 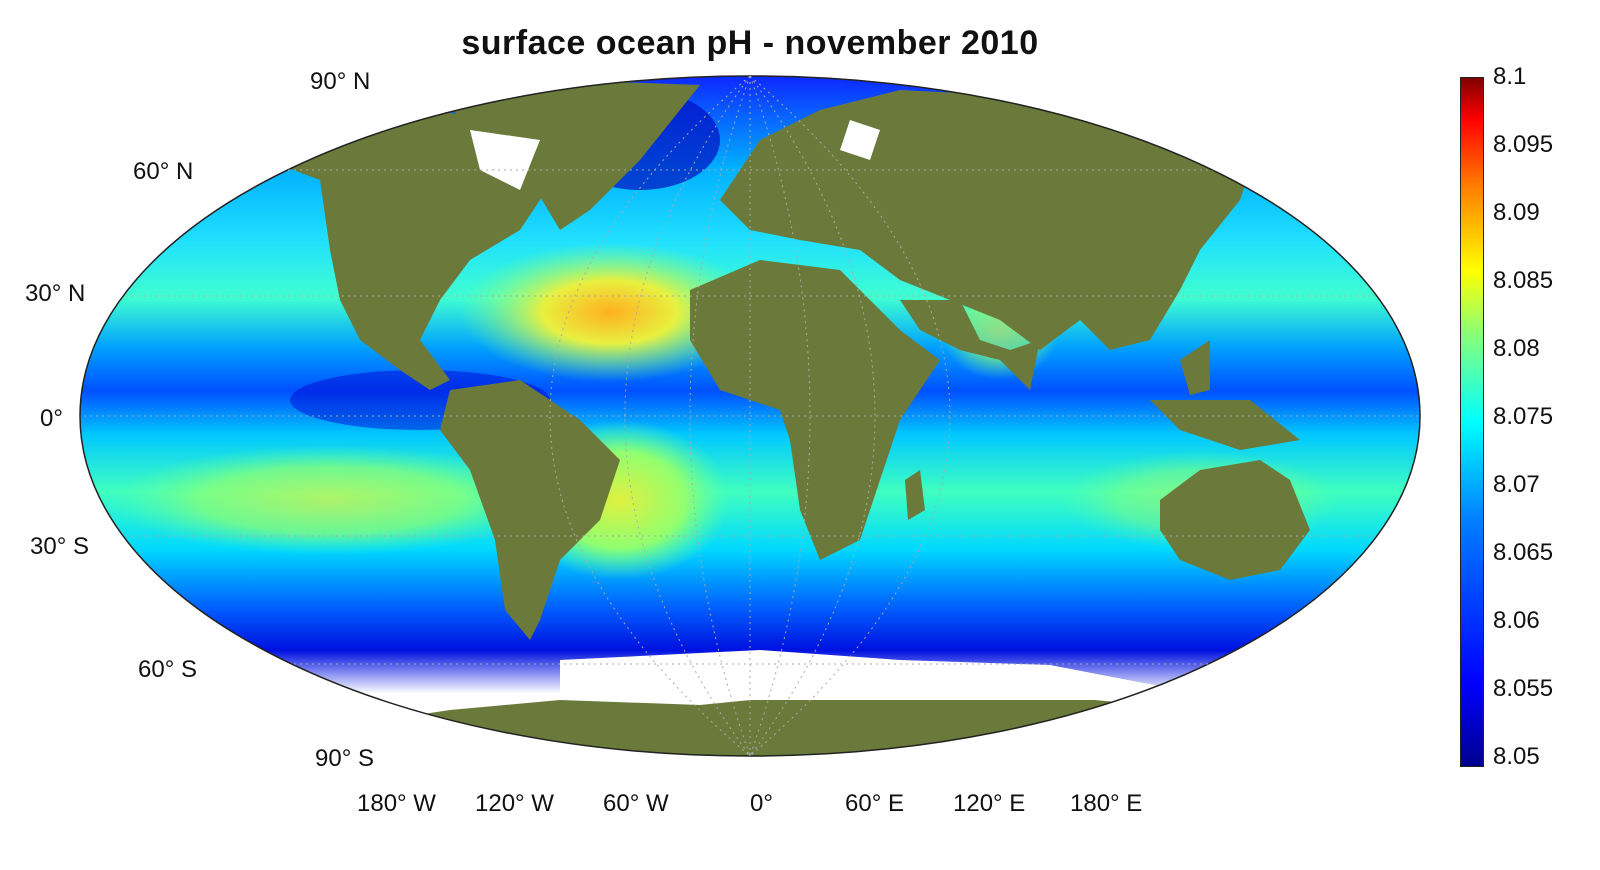 What do you see at coordinates (1510, 76) in the screenshot?
I see `colorbar-tick: 8.1` at bounding box center [1510, 76].